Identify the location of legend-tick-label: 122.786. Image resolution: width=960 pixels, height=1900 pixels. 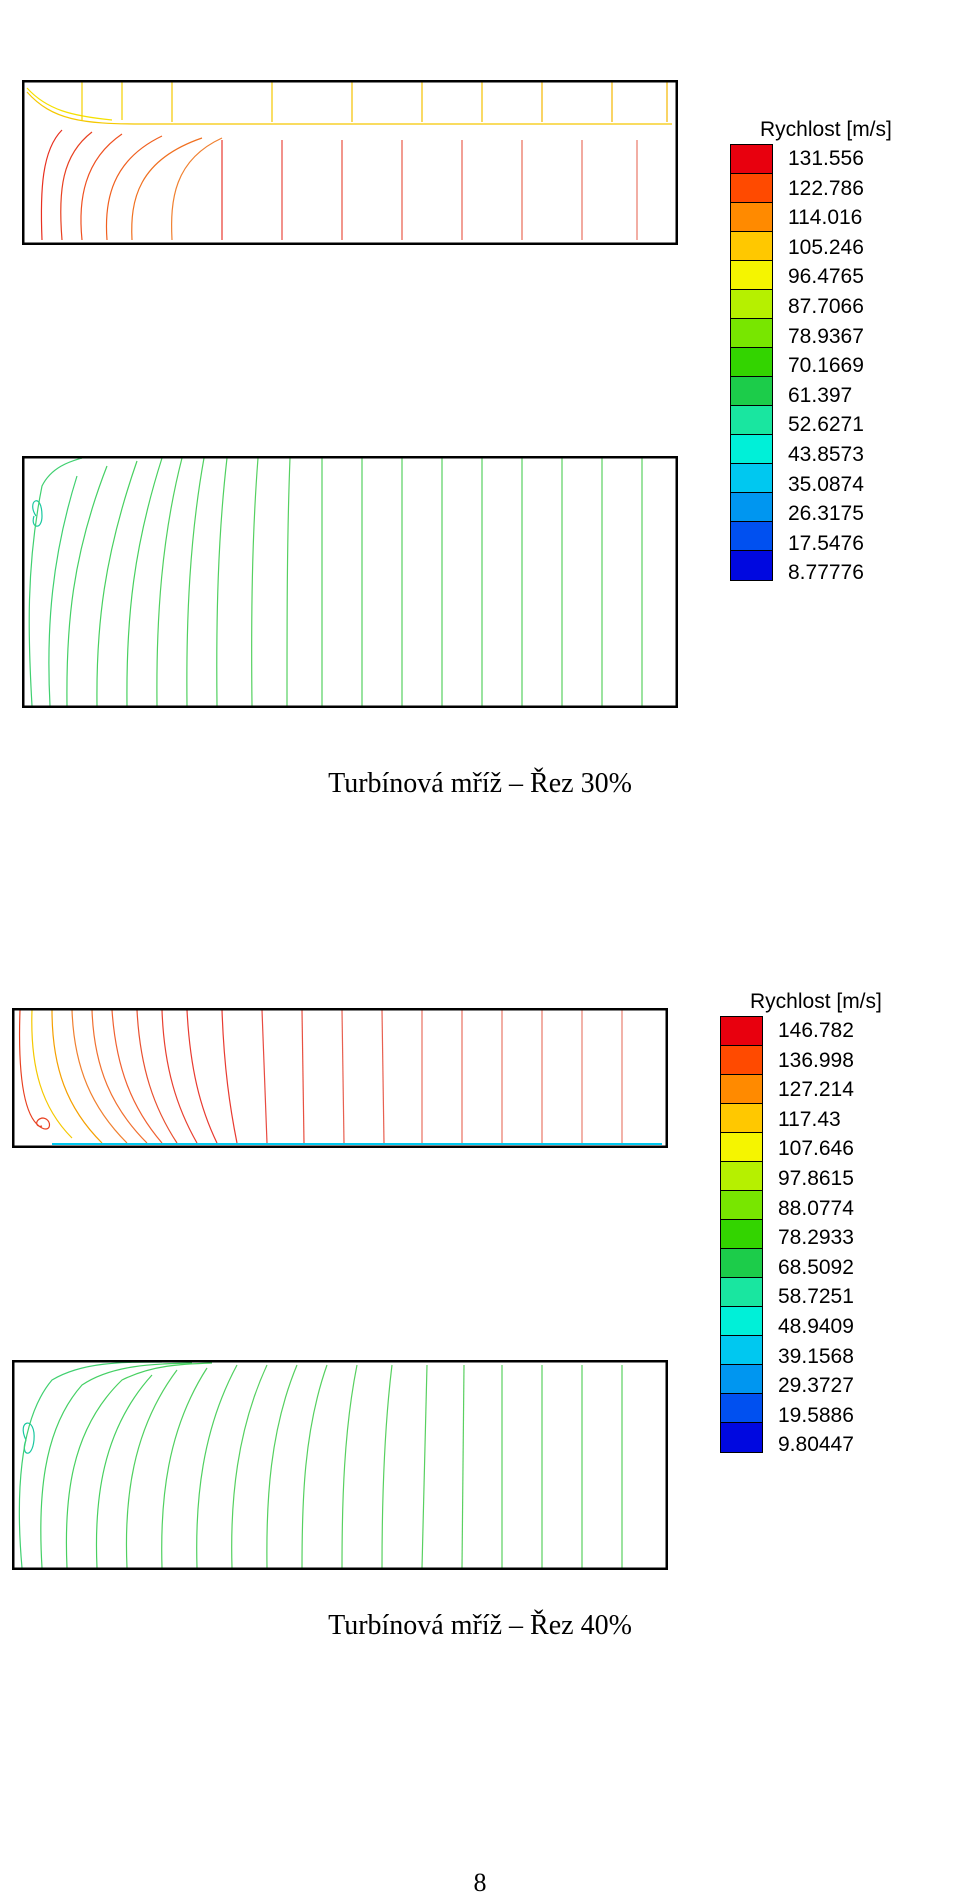
(826, 188).